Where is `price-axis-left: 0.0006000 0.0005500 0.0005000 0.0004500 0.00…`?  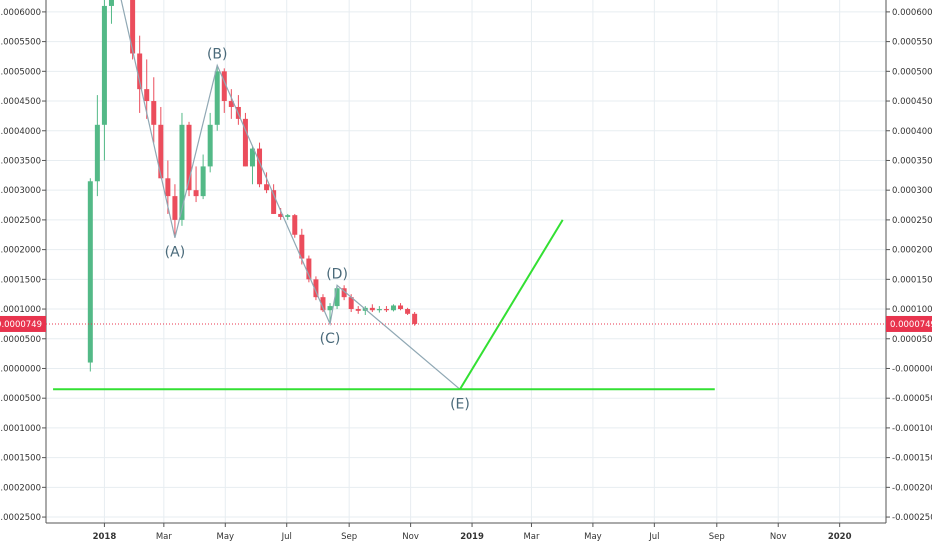
price-axis-left: 0.0006000 0.0005500 0.0005000 0.0004500 0.00… is located at coordinates (20, 265).